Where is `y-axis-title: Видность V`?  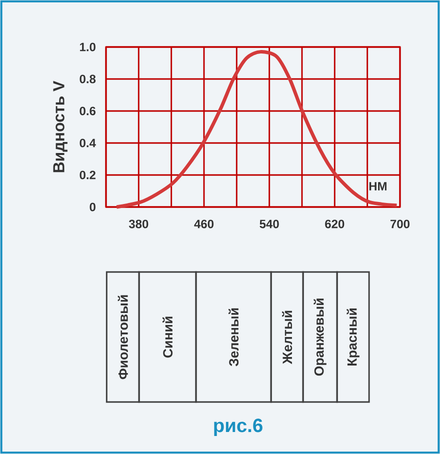 y-axis-title: Видность V is located at coordinates (60, 126).